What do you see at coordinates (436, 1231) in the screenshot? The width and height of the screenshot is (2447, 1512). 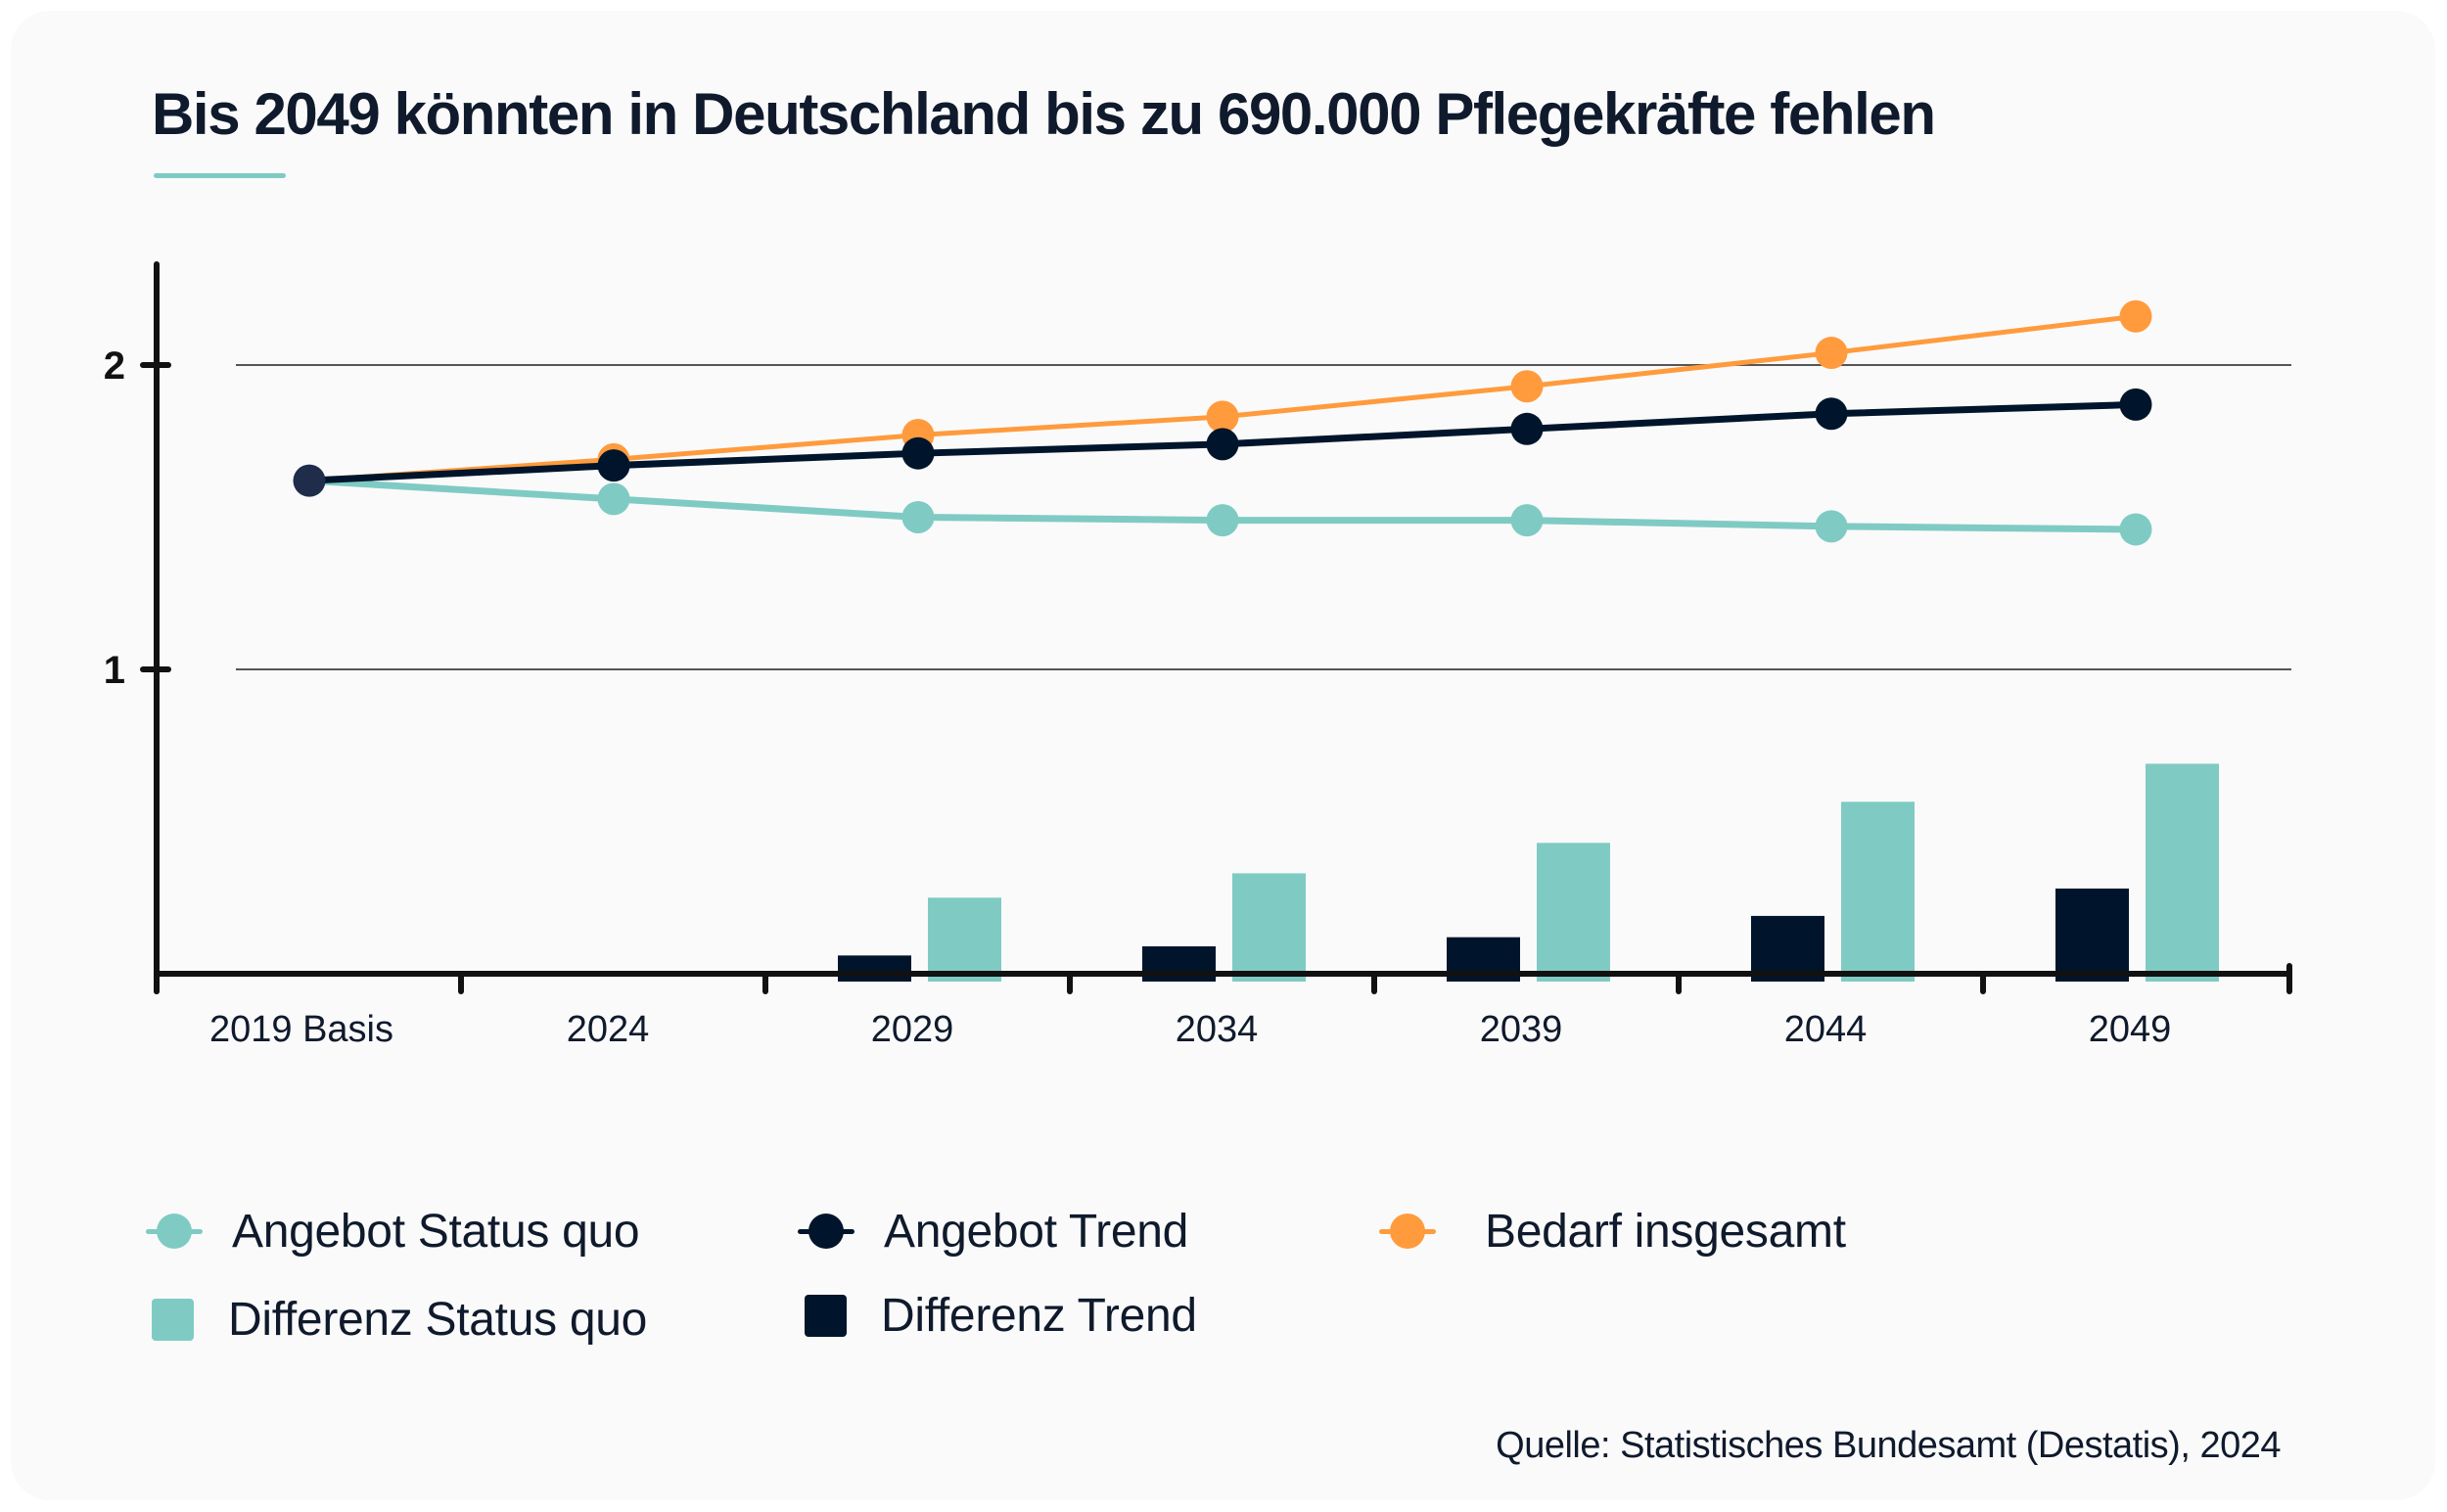 I see `legend-label: Angebot Status quo` at bounding box center [436, 1231].